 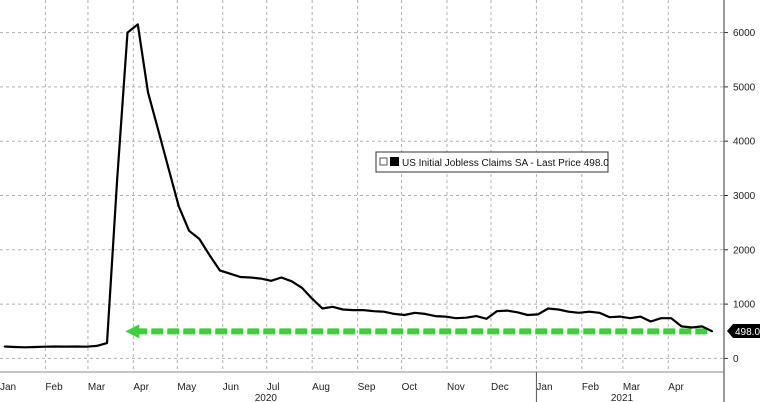 What do you see at coordinates (744, 142) in the screenshot?
I see `y-tick-label: 4000` at bounding box center [744, 142].